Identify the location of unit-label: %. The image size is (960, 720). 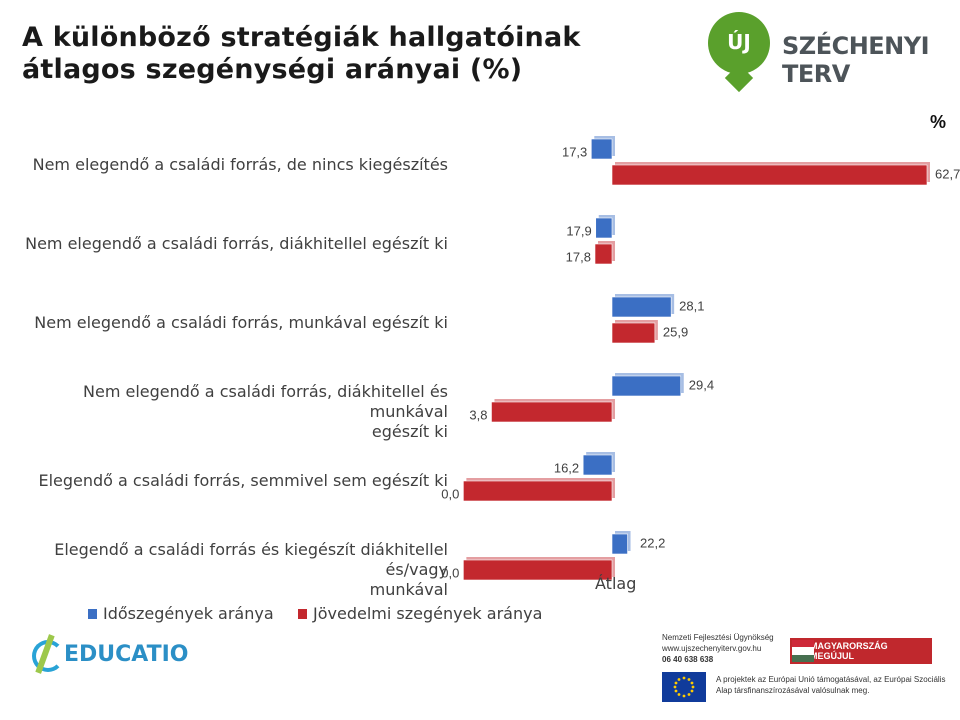
(938, 122).